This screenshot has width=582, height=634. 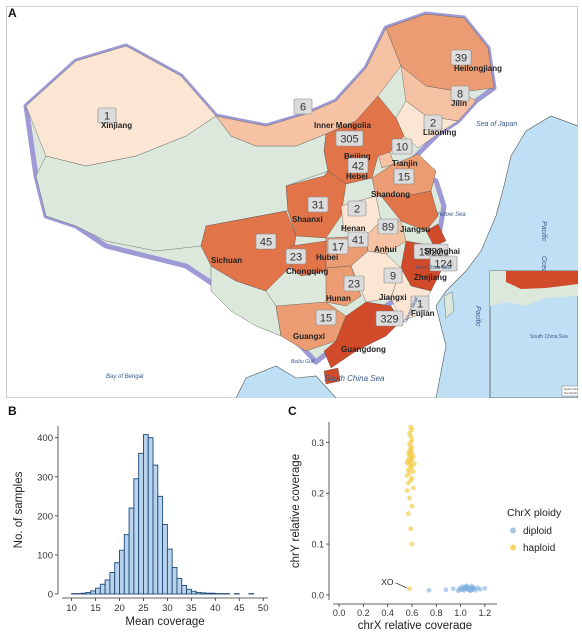 What do you see at coordinates (307, 219) in the screenshot?
I see `label-shaanxi: Shaanxi` at bounding box center [307, 219].